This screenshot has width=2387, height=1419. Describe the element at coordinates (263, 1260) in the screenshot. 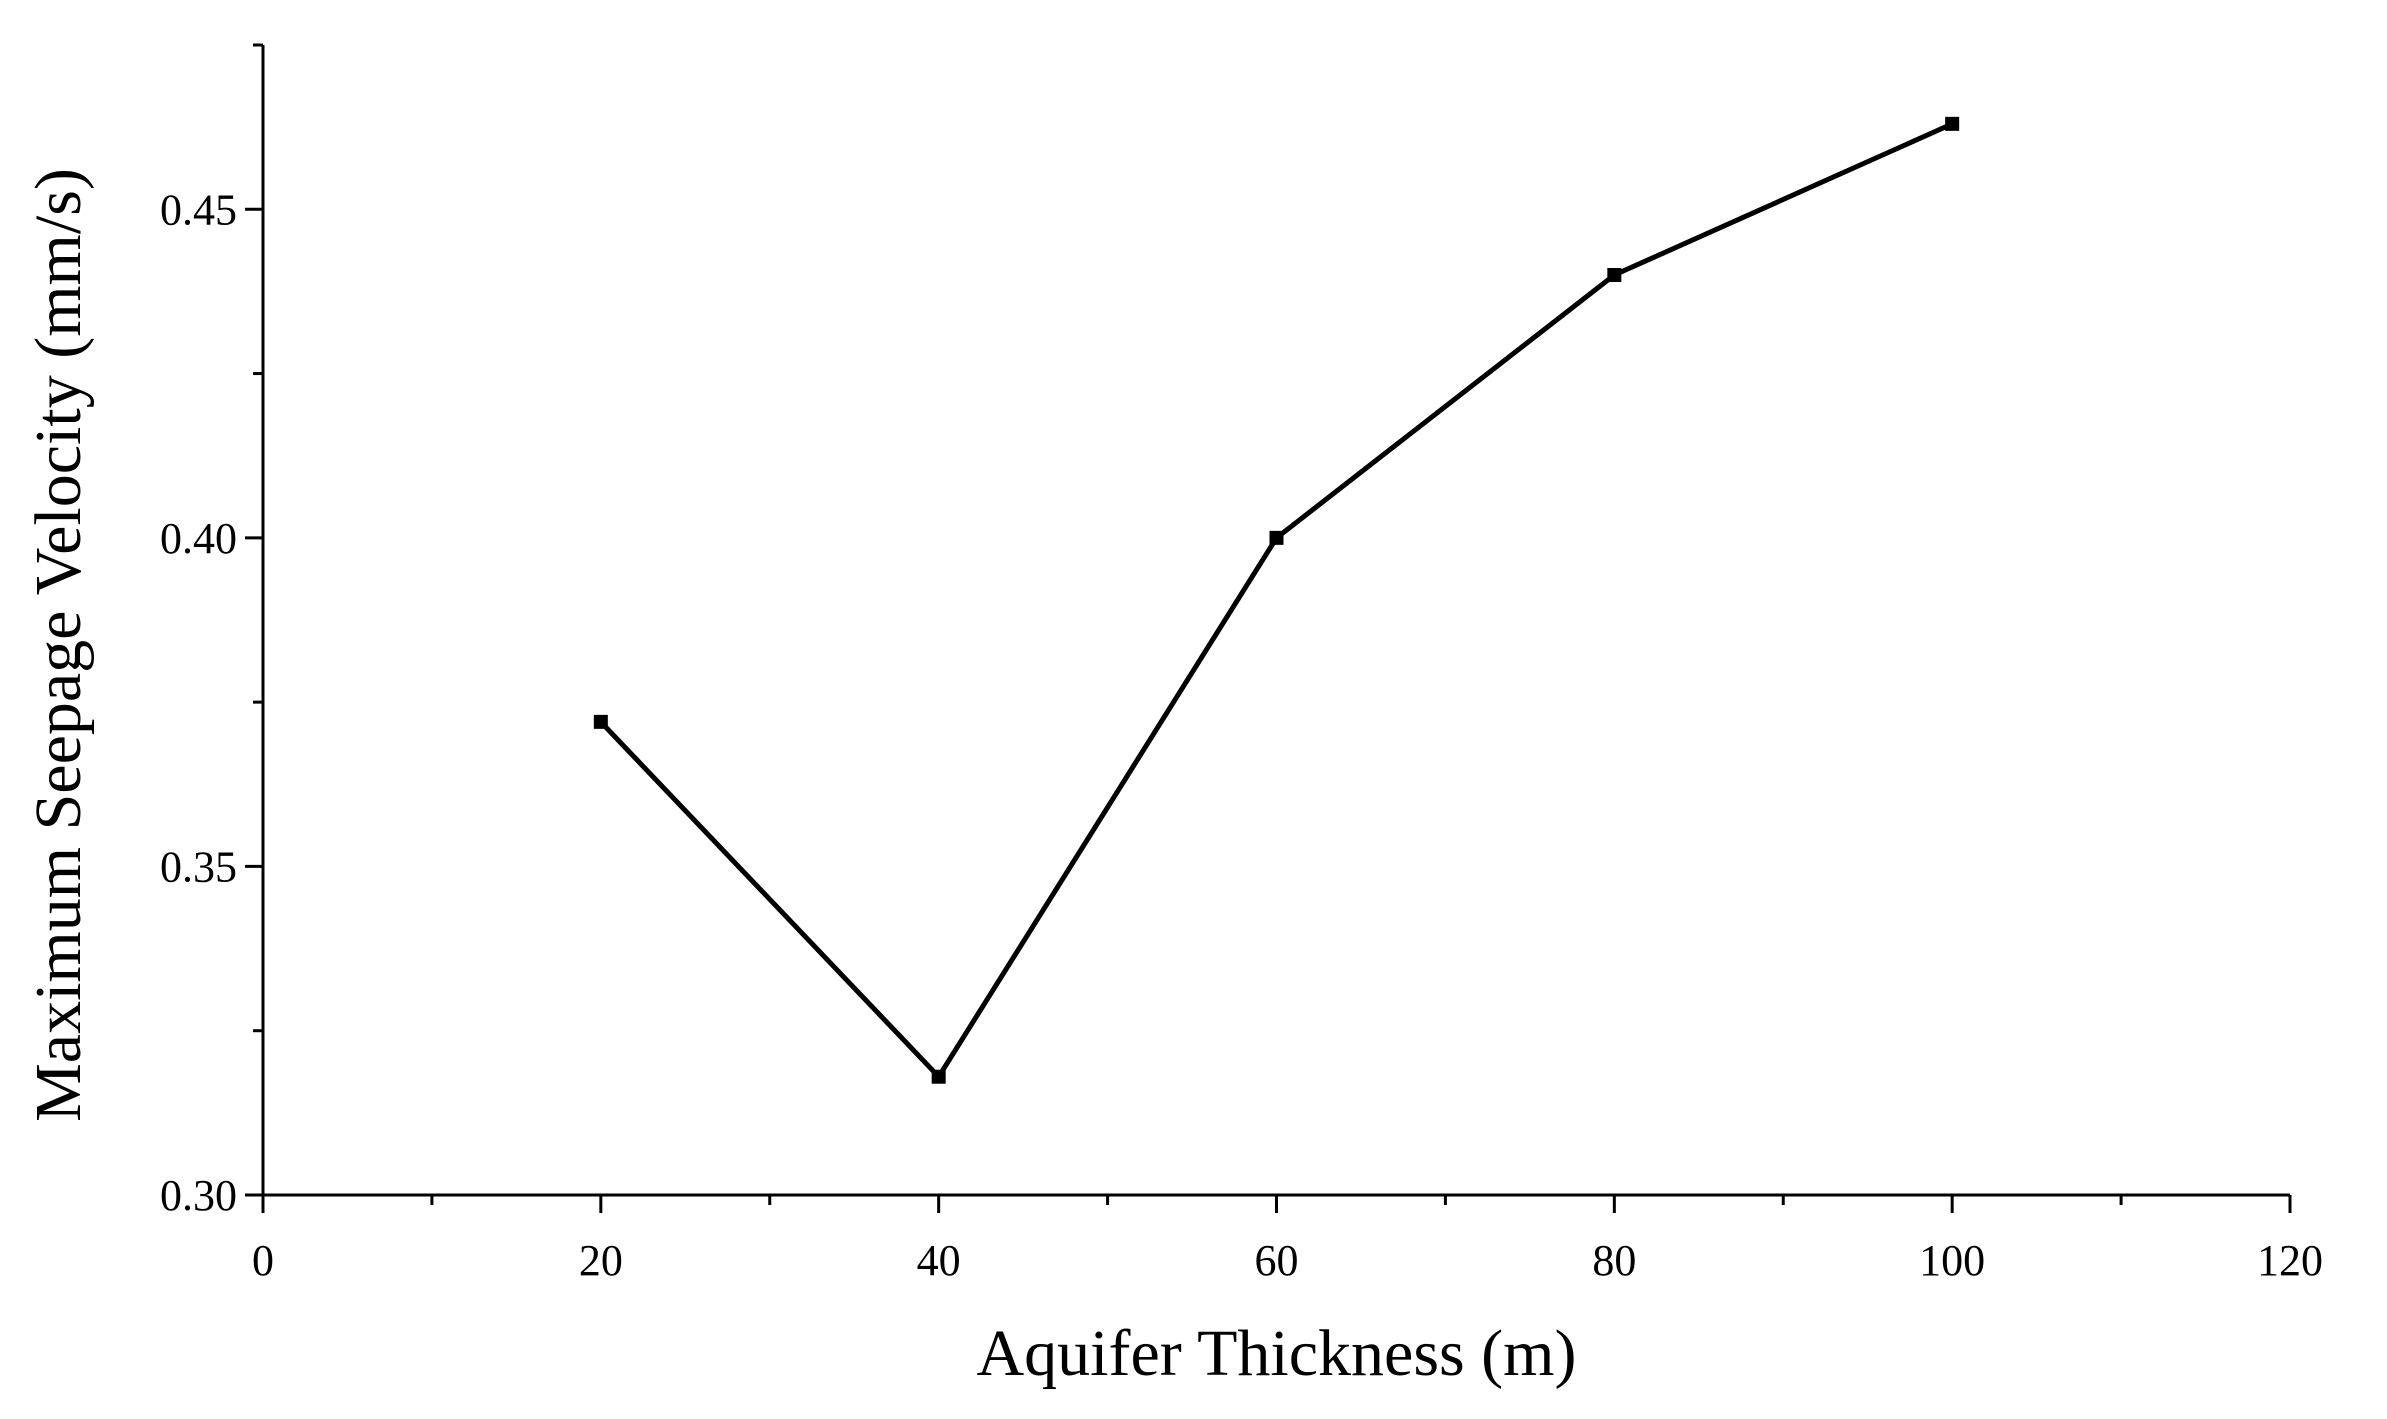

I see `x-tick-label: 0` at that location.